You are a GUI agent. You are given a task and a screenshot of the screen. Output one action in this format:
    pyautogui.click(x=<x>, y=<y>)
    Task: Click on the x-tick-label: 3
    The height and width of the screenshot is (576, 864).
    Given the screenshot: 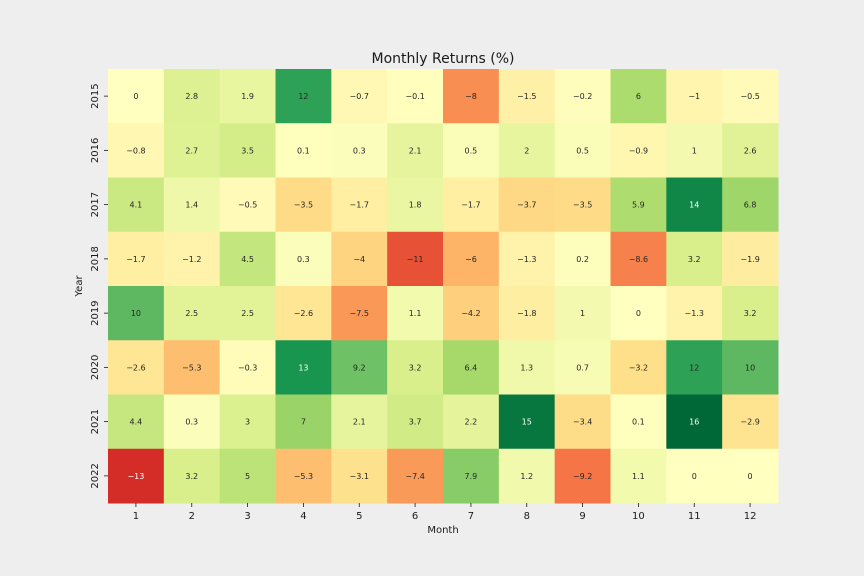 What is the action you would take?
    pyautogui.click(x=247, y=516)
    